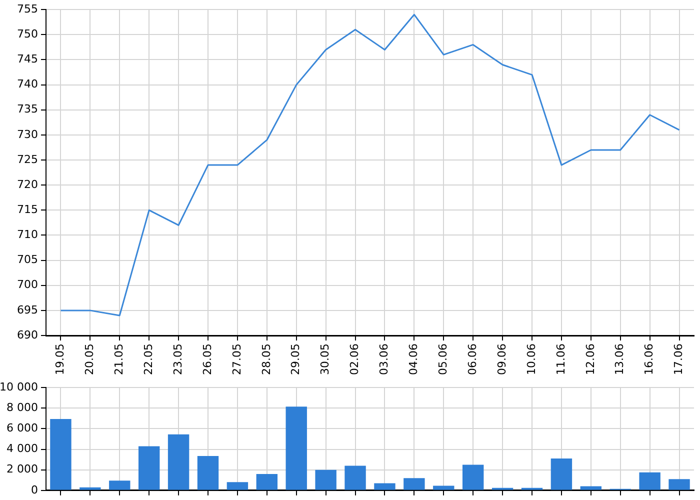 The width and height of the screenshot is (700, 500). Describe the element at coordinates (60, 360) in the screenshot. I see `x-tick-label: 19.05` at that location.